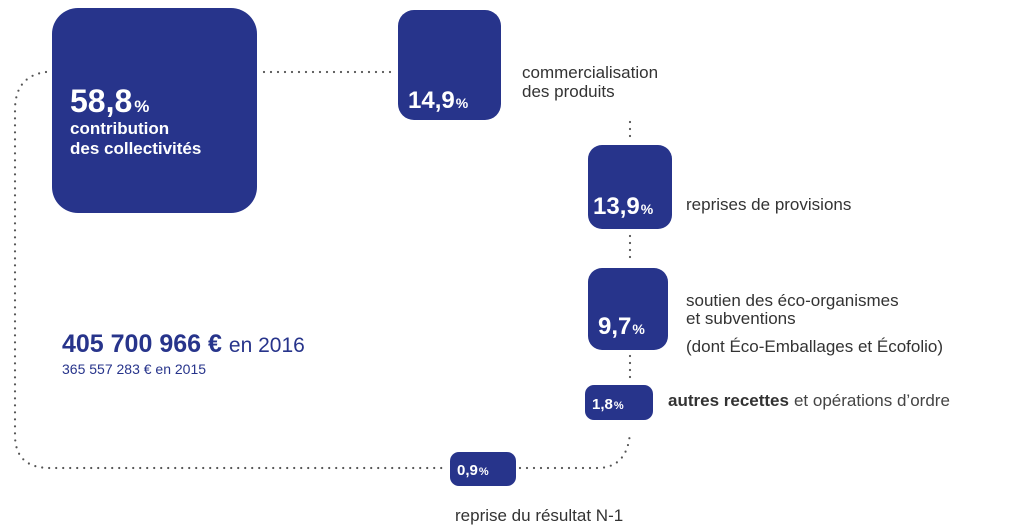 The width and height of the screenshot is (1016, 527). Describe the element at coordinates (431, 100) in the screenshot. I see `value: 14,9` at that location.